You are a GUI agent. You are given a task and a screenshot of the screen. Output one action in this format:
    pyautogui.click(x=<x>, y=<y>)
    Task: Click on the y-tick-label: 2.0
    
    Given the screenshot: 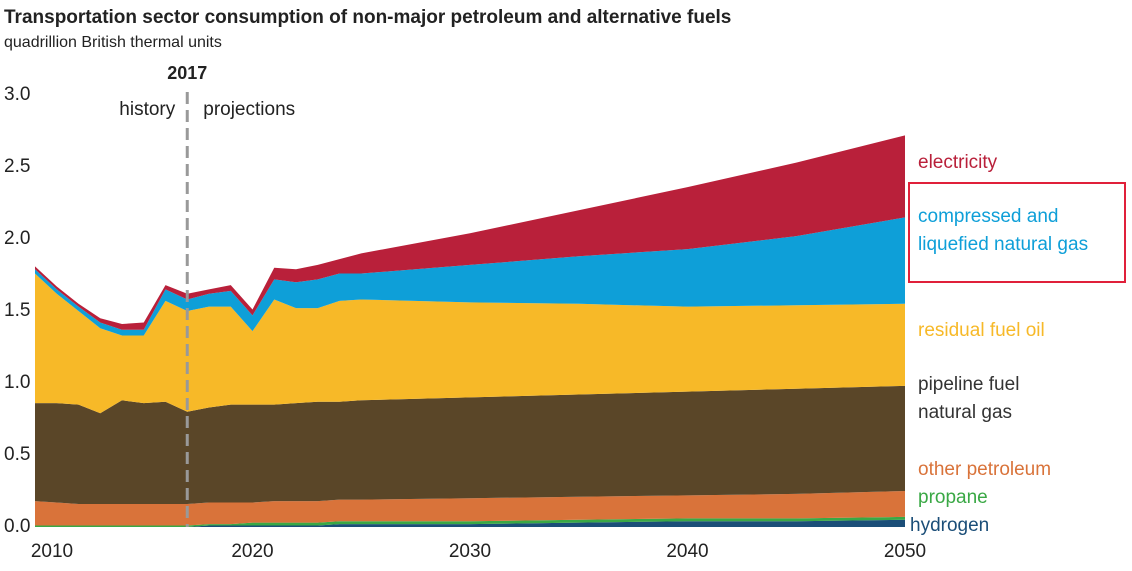 What is the action you would take?
    pyautogui.click(x=17, y=238)
    